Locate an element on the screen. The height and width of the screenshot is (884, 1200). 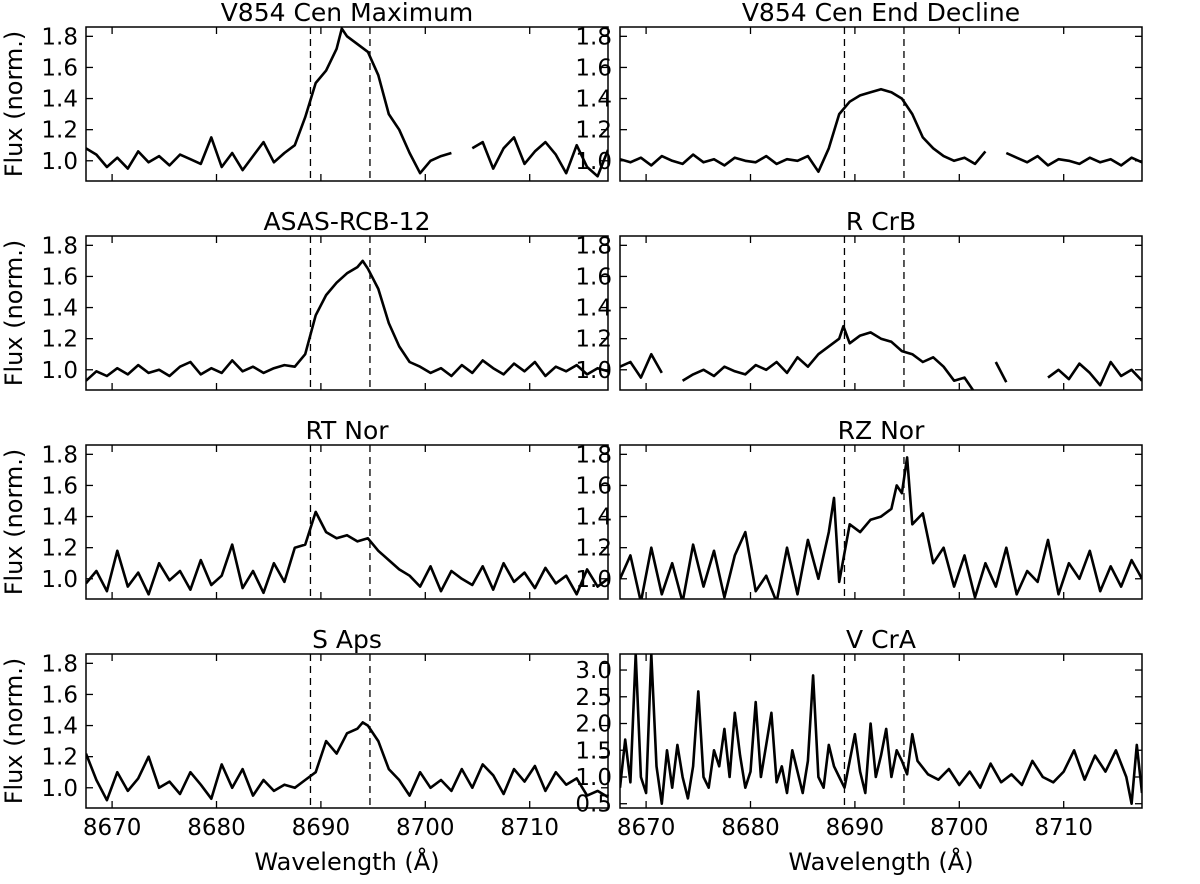
y-tick-label: 3.0 is located at coordinates (593, 671).